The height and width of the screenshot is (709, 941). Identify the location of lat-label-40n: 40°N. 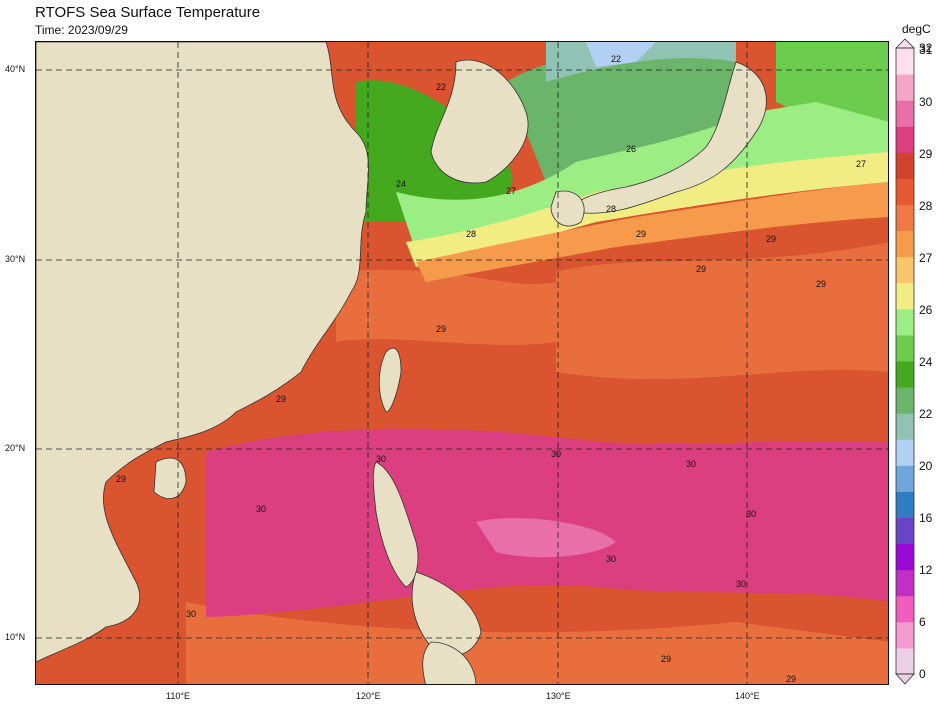
(15, 69).